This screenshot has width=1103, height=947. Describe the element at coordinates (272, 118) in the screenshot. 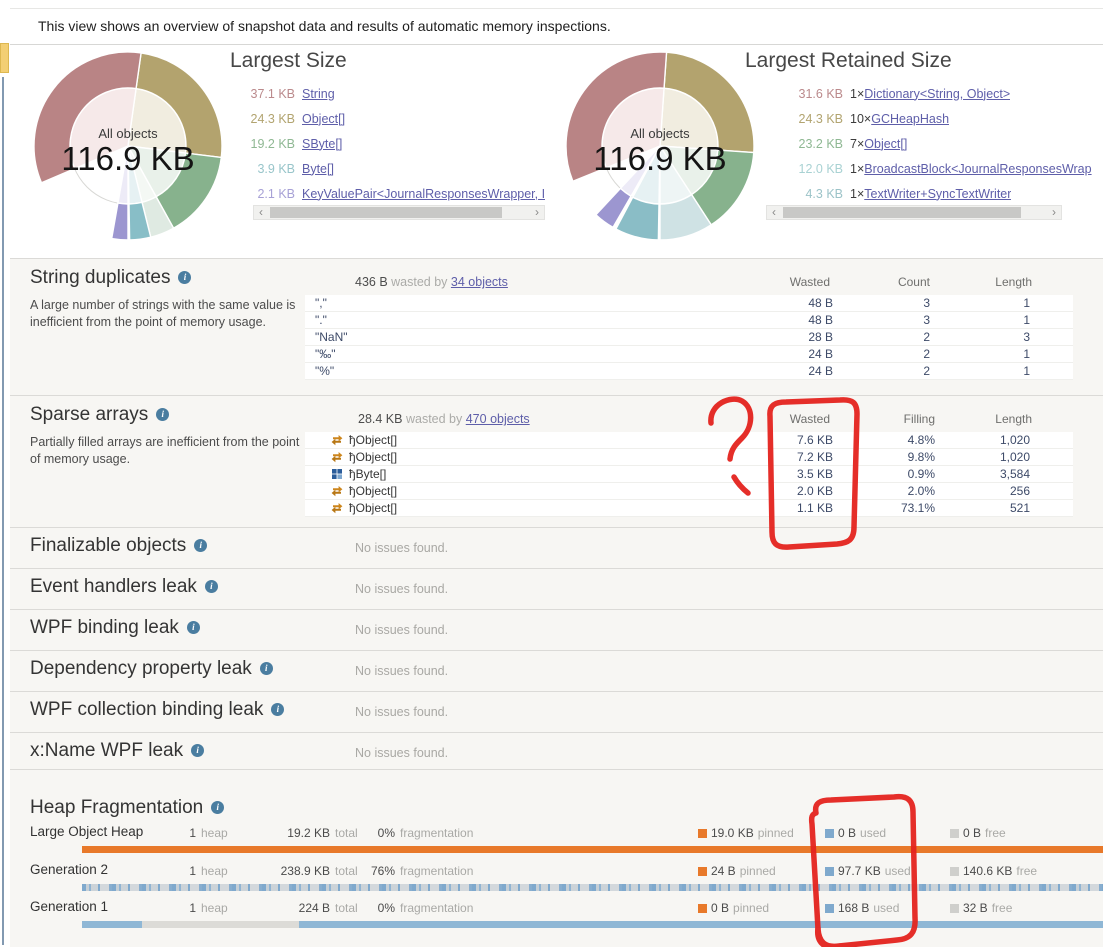

I see `size-value: 24.3 KB` at that location.